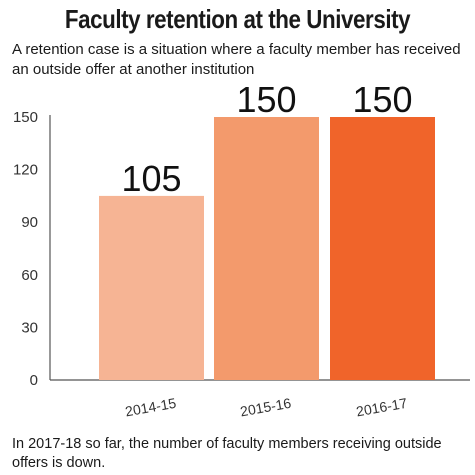  I want to click on x-tick-label: 2015-16, so click(266, 407).